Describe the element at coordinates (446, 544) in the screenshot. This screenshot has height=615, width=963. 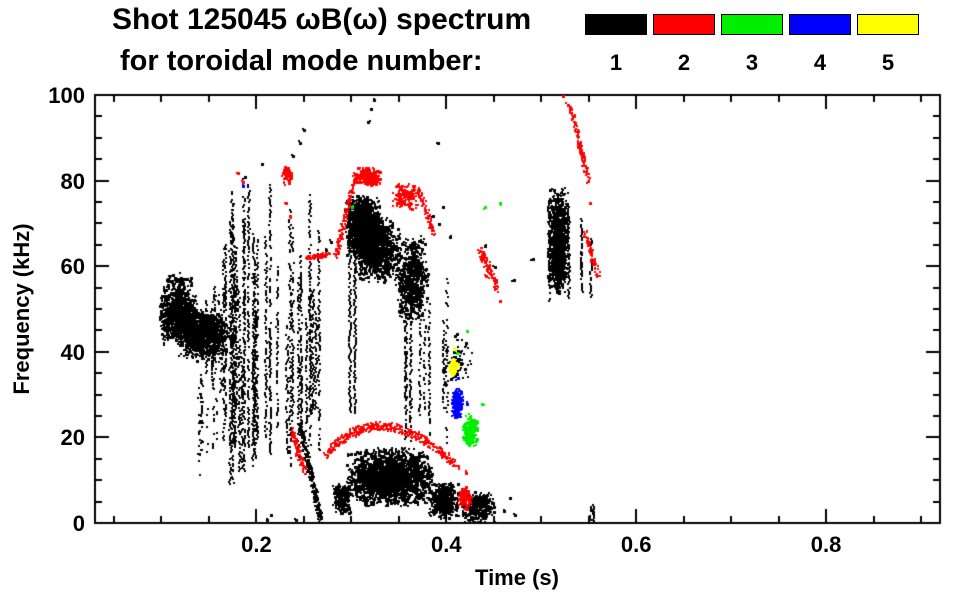
I see `x-tick-label: 0.4` at that location.